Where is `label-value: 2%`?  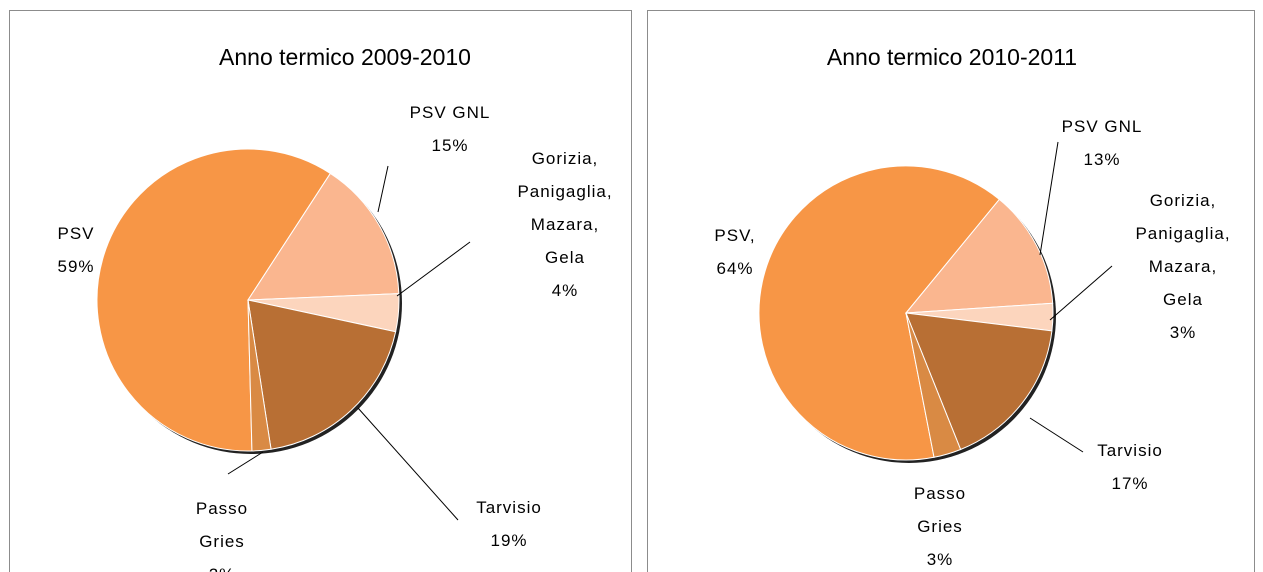
label-value: 2% is located at coordinates (222, 565).